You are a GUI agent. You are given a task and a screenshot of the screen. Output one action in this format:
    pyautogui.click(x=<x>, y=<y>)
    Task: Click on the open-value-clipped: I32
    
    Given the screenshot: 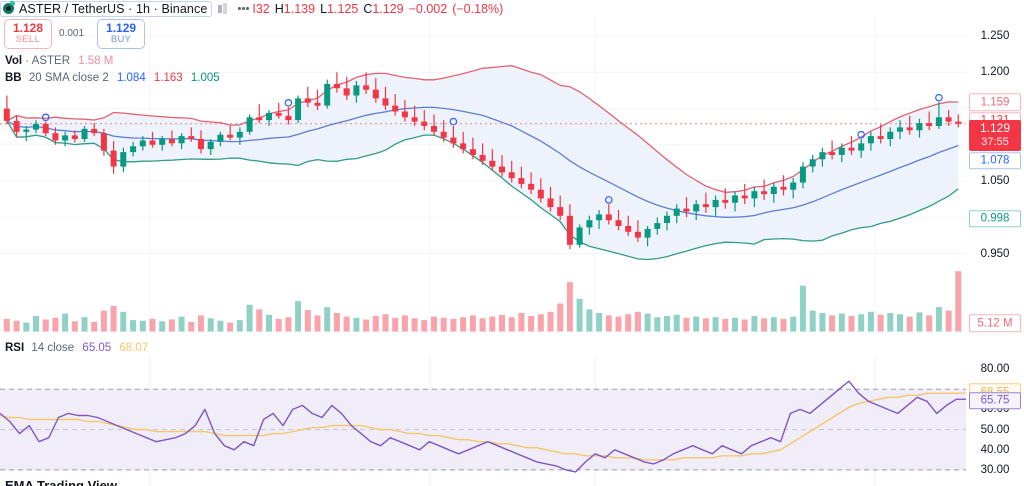 What is the action you would take?
    pyautogui.click(x=261, y=8)
    